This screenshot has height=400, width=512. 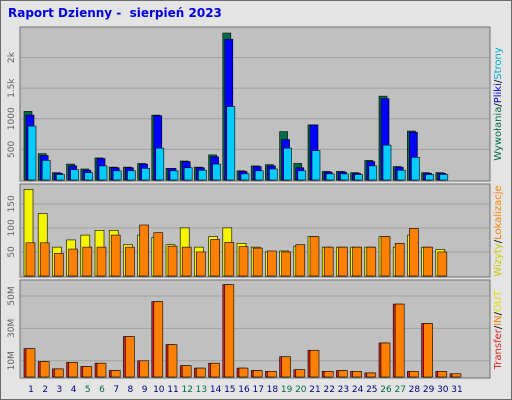 I want to click on y-tick-label: 1.5k, so click(x=12, y=88).